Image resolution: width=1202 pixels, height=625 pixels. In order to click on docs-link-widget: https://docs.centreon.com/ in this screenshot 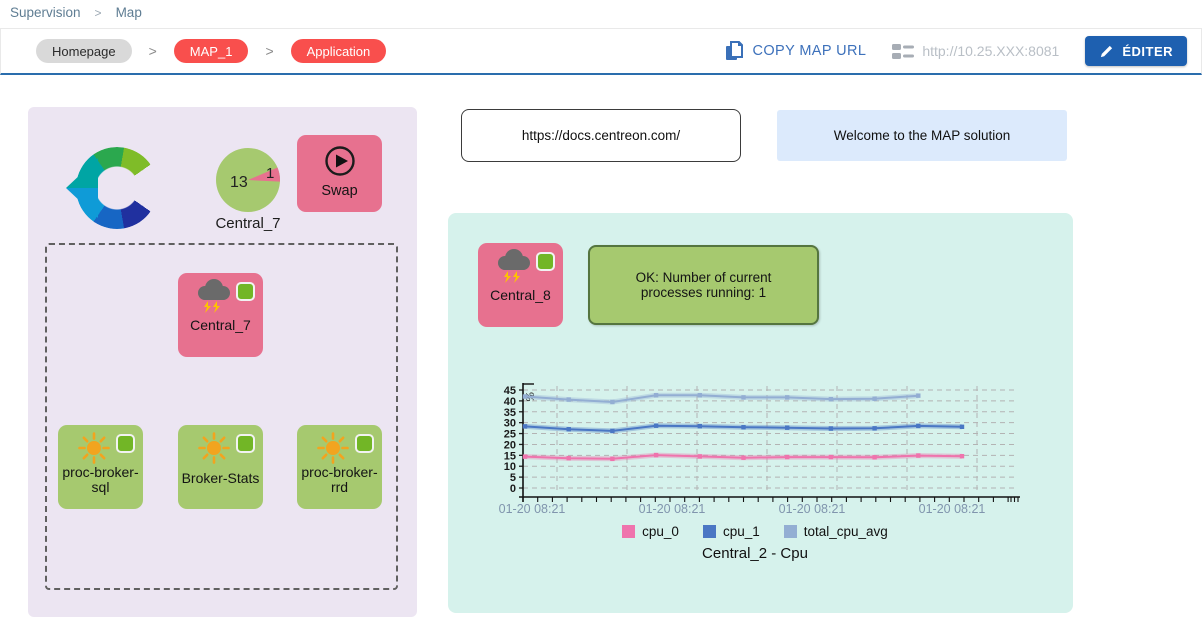, I will do `click(601, 135)`.